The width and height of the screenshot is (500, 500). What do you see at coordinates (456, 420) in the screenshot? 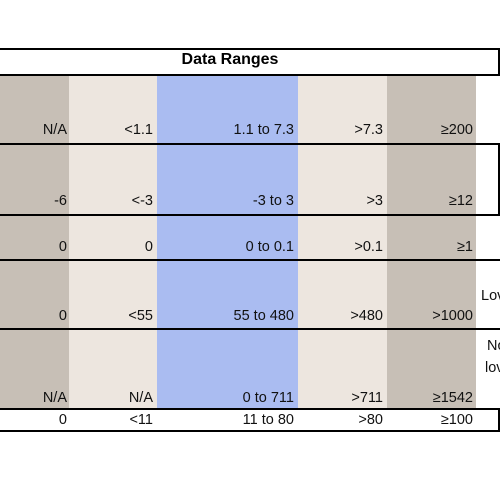
I see `cell-r6-c5: ≥100` at bounding box center [456, 420].